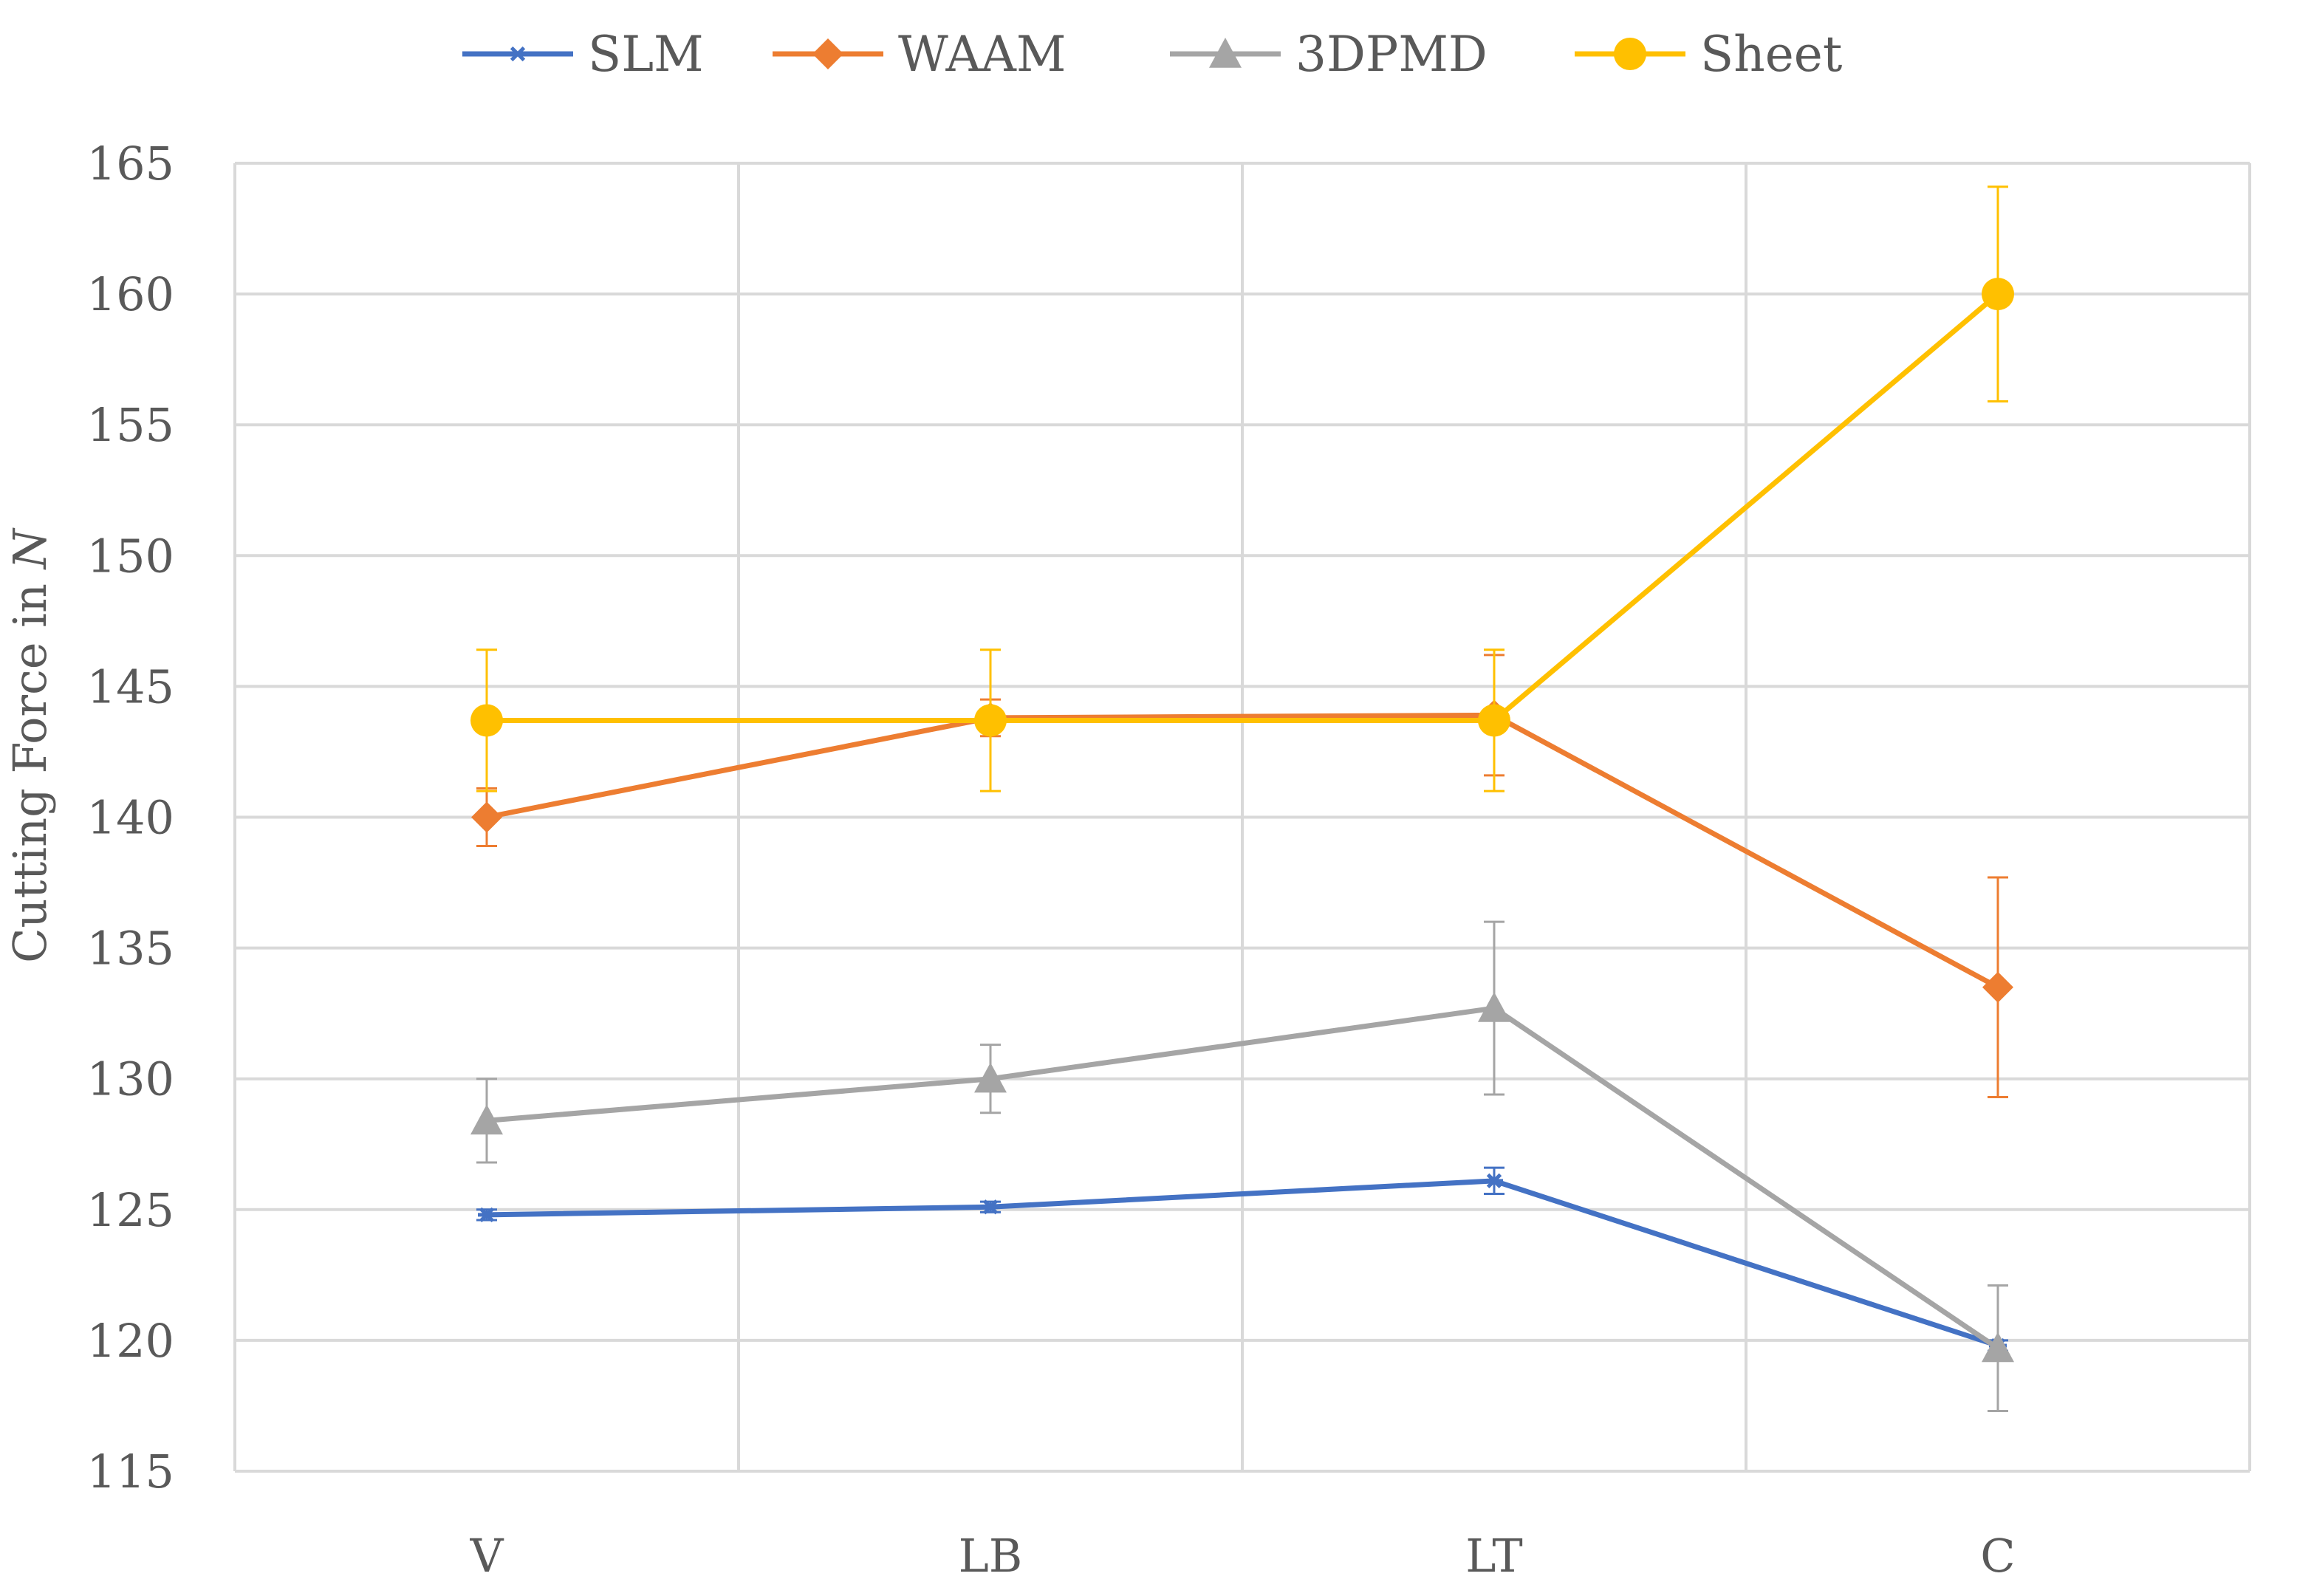 This screenshot has width=2297, height=1596. I want to click on y-tick-label-155: 155, so click(130, 425).